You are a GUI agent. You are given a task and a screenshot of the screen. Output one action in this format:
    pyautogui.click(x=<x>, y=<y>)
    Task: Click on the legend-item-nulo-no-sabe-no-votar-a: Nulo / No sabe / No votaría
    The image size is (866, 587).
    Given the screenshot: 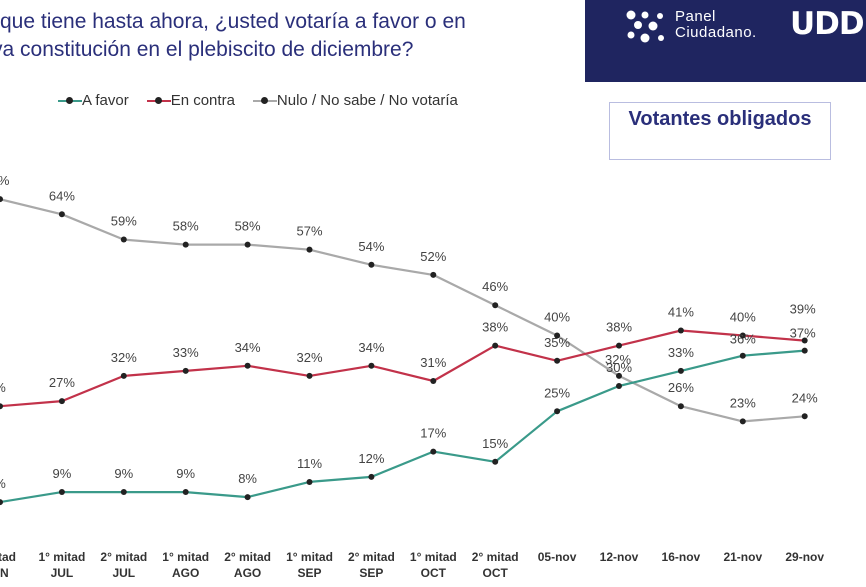 What is the action you would take?
    pyautogui.click(x=355, y=100)
    